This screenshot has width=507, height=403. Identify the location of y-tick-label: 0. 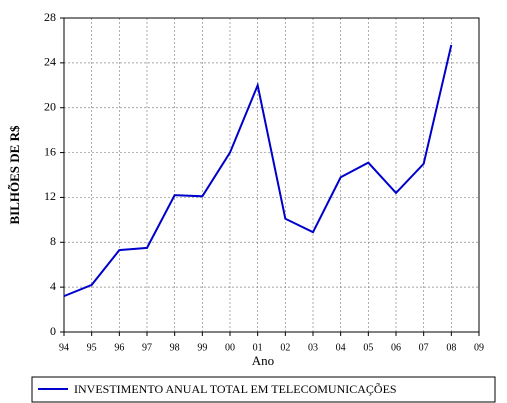
(53, 331).